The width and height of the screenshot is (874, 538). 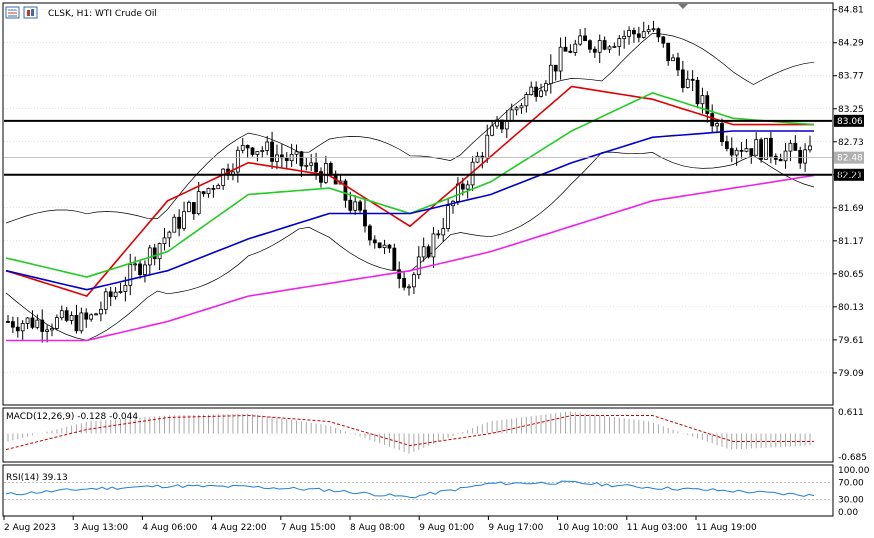 What do you see at coordinates (851, 413) in the screenshot?
I see `macd-tick-label: 0.611` at bounding box center [851, 413].